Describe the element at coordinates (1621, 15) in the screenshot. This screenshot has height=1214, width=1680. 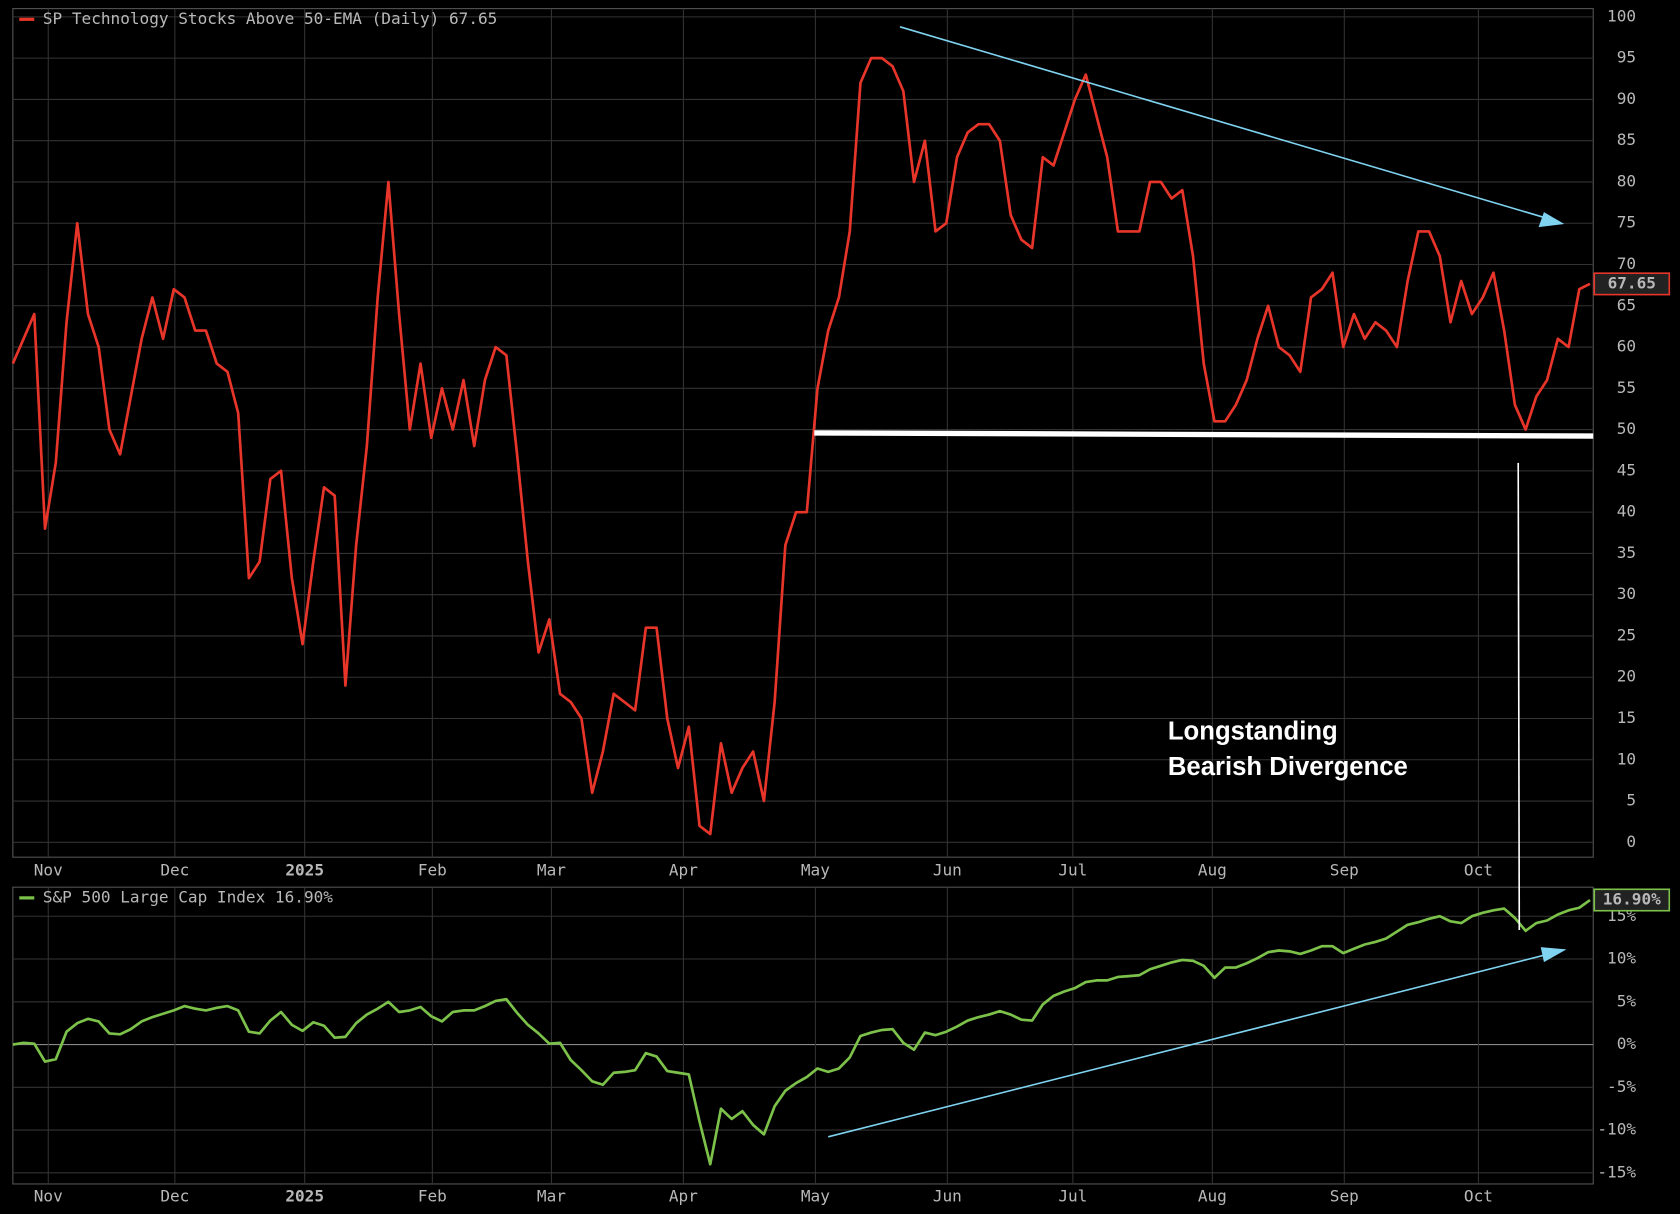
I see `y-tick-label: 100` at that location.